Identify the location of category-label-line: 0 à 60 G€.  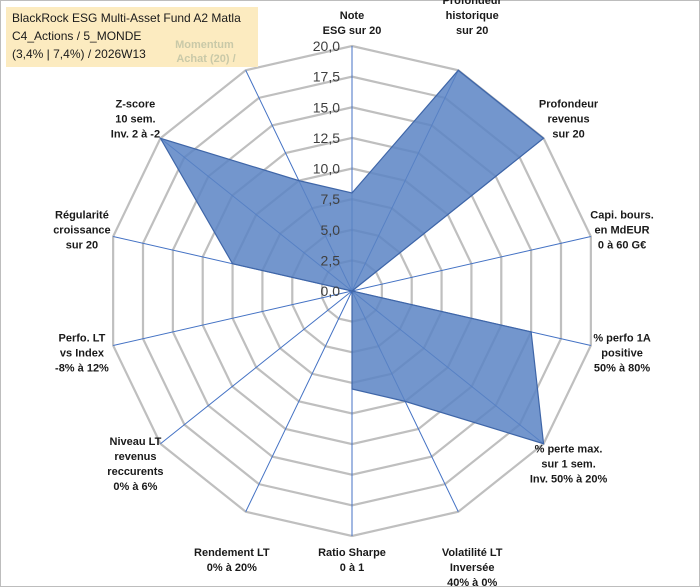
(622, 245).